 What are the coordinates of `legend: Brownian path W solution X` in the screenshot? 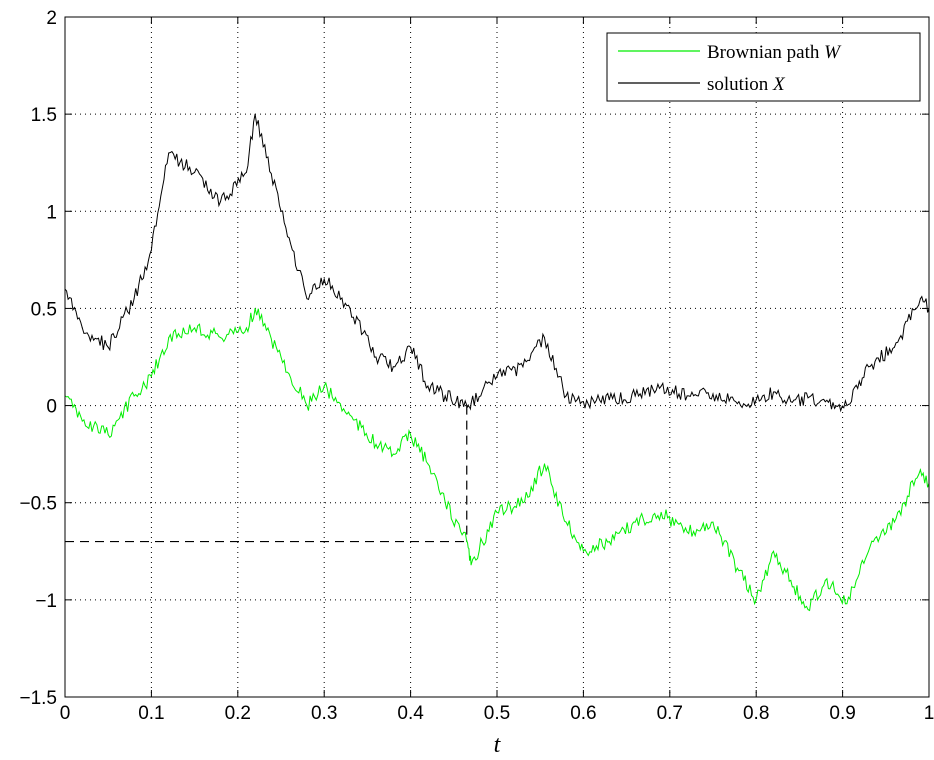 It's located at (763, 67).